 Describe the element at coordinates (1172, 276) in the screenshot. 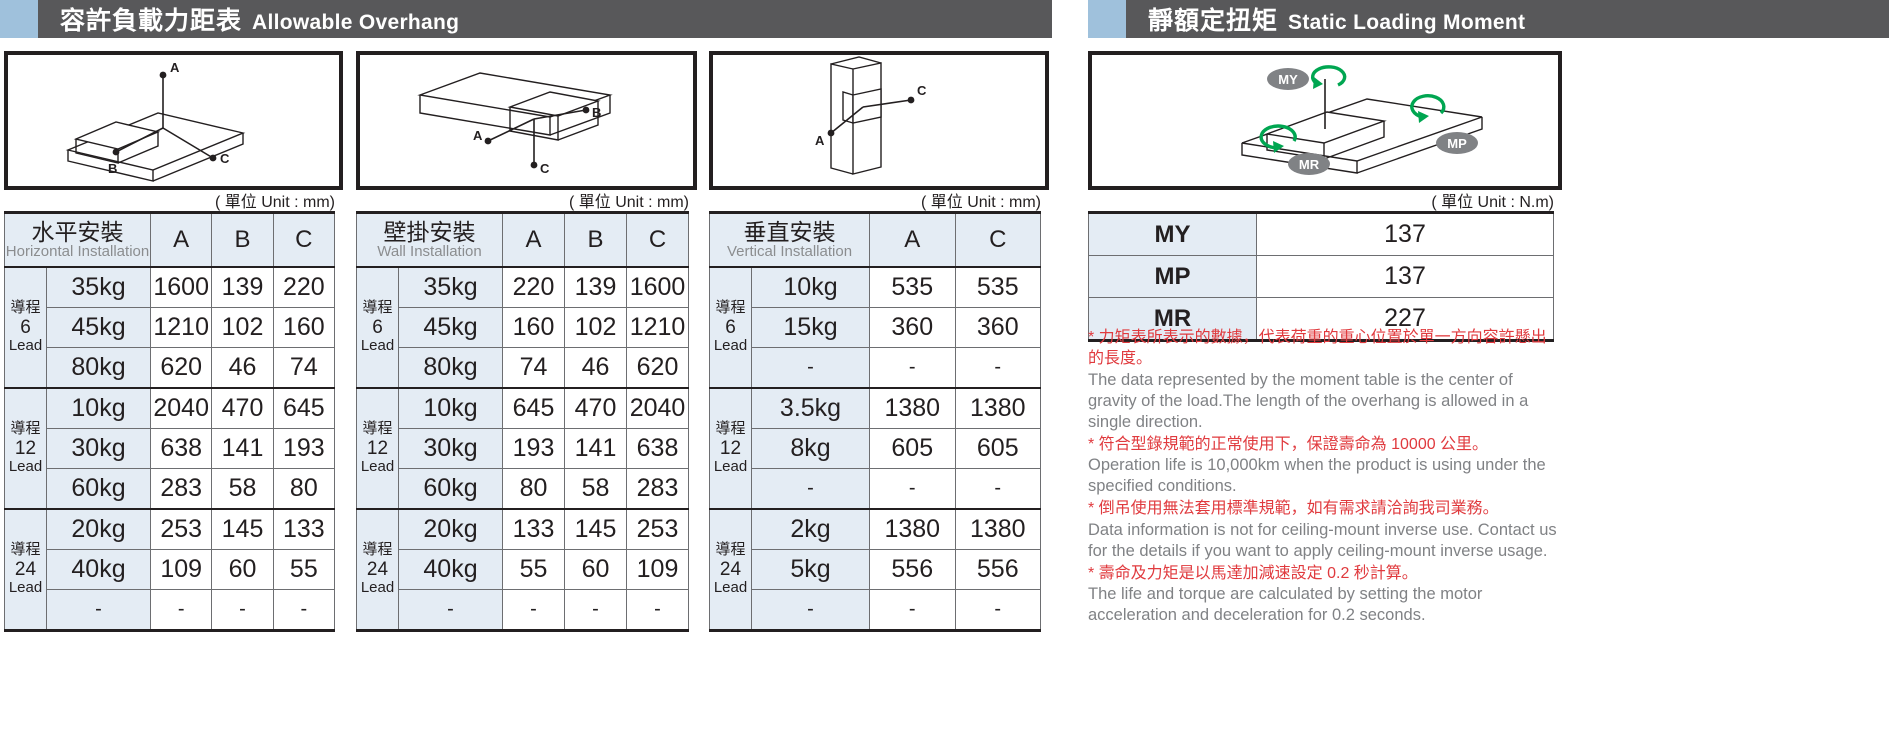

I see `moment-key: MP` at that location.